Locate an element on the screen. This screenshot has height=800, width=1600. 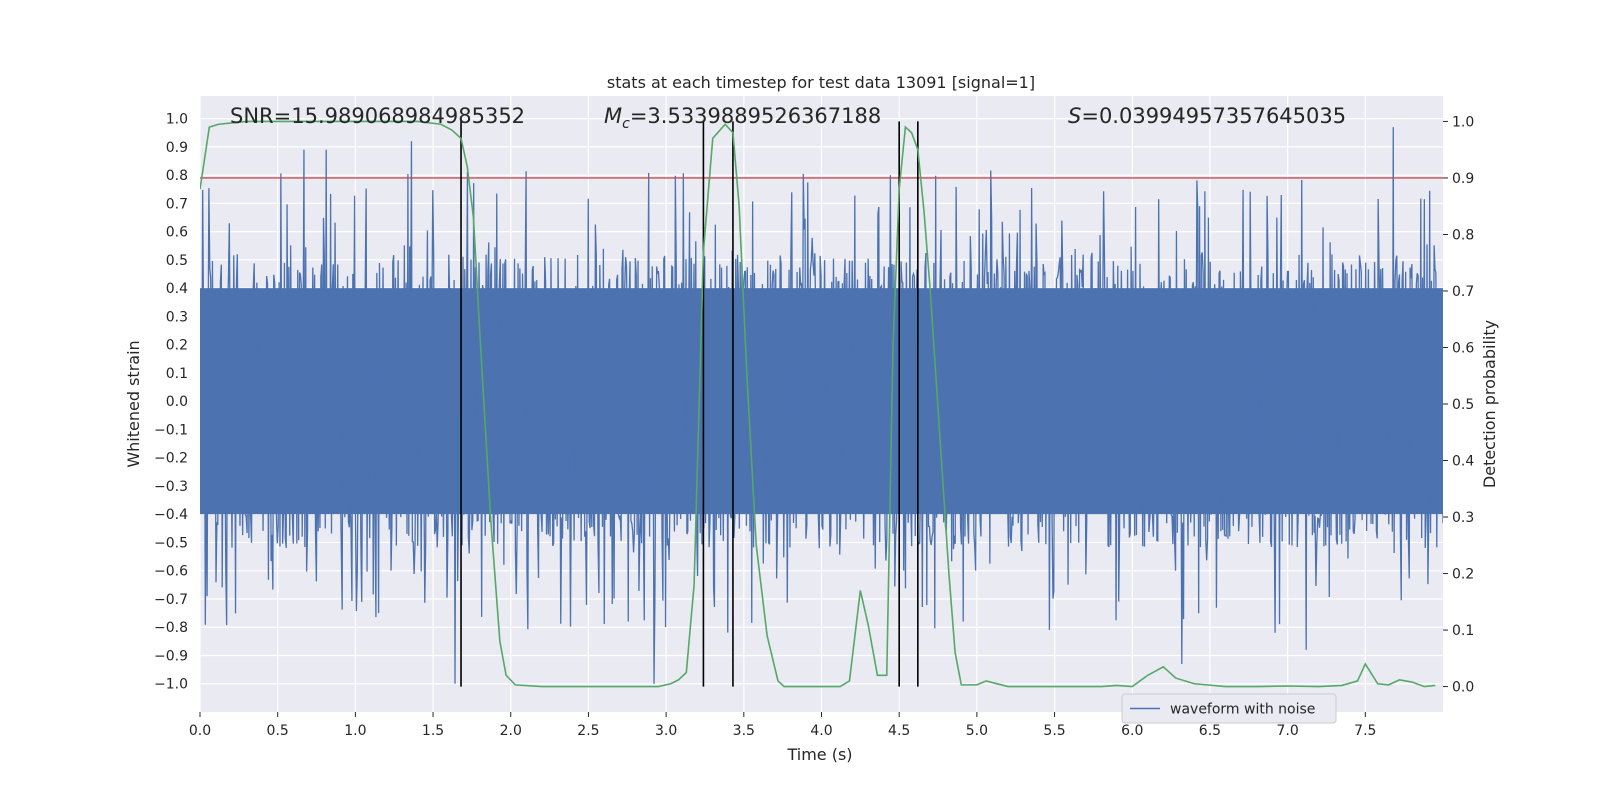
y2-tick-label: 1.0 is located at coordinates (1463, 122).